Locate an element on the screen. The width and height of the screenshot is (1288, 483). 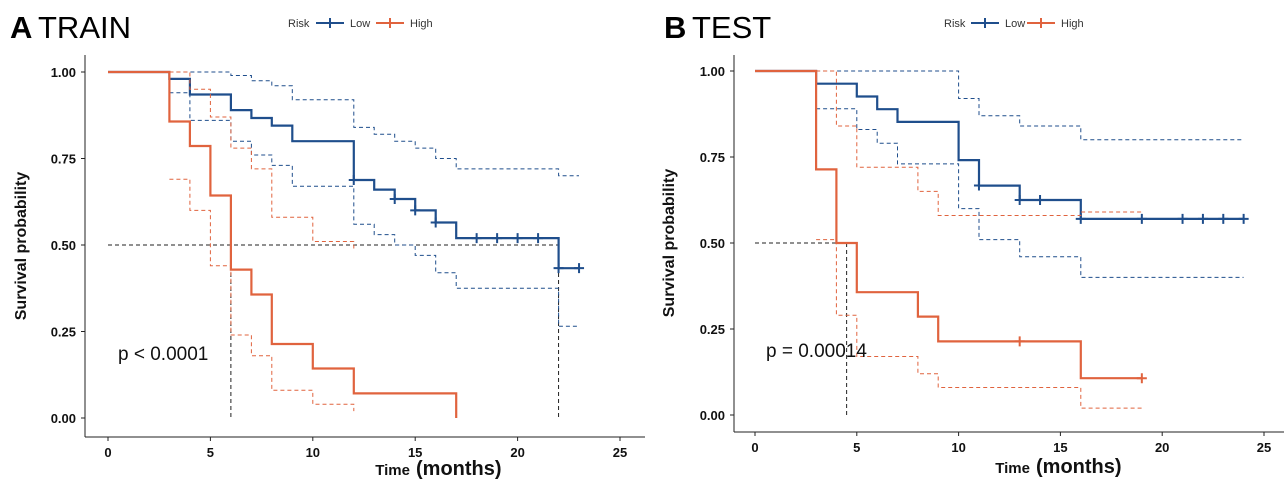
panel-letter: A is located at coordinates (21, 27).